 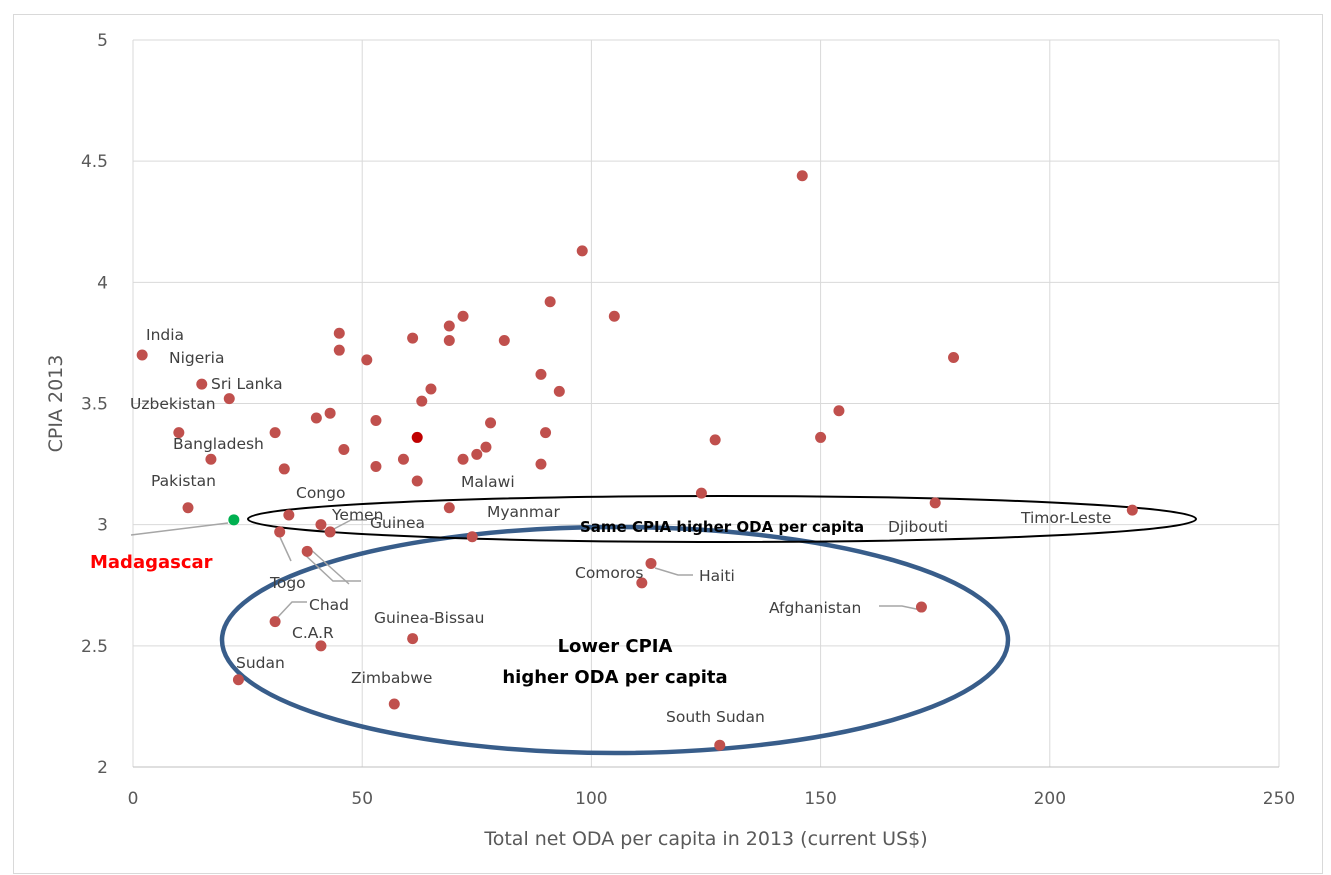 What do you see at coordinates (417, 437) in the screenshot?
I see `average-point` at bounding box center [417, 437].